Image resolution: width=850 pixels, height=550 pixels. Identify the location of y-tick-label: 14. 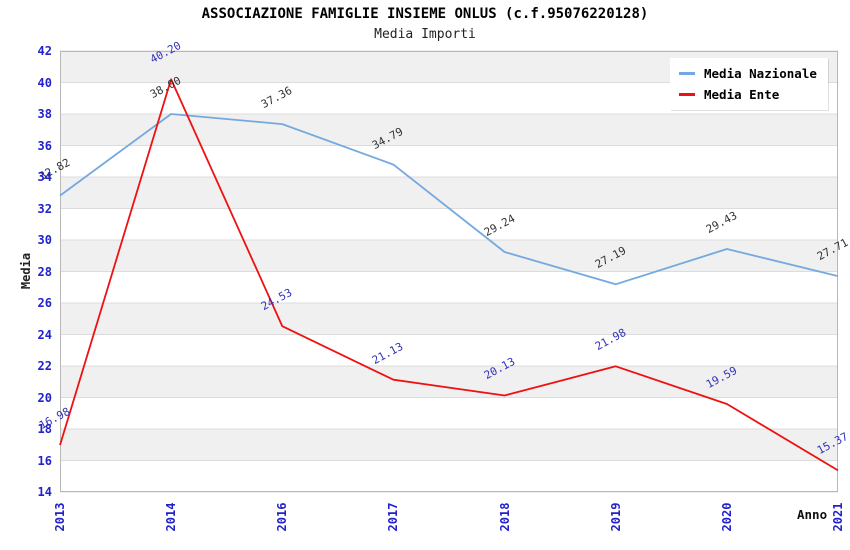
(44, 492).